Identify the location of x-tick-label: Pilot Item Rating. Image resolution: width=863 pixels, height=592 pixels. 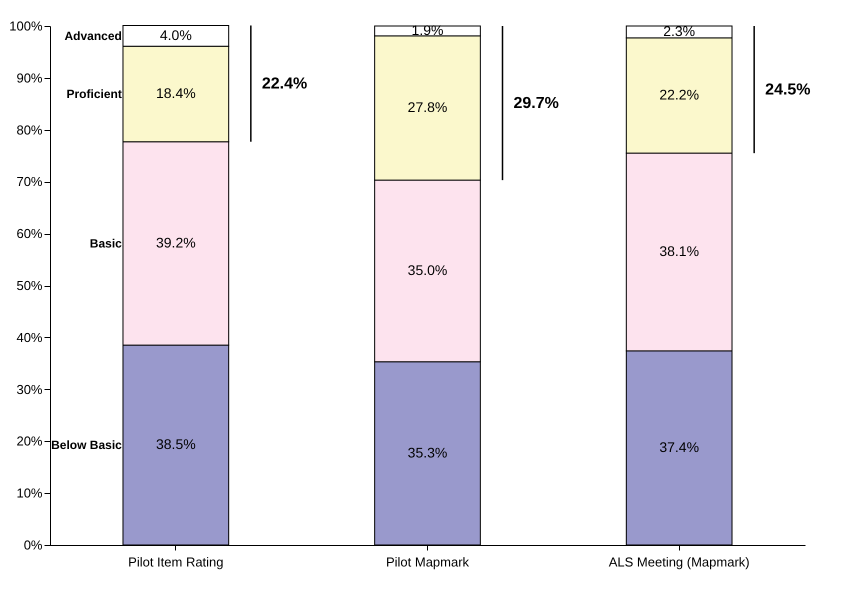
(176, 562).